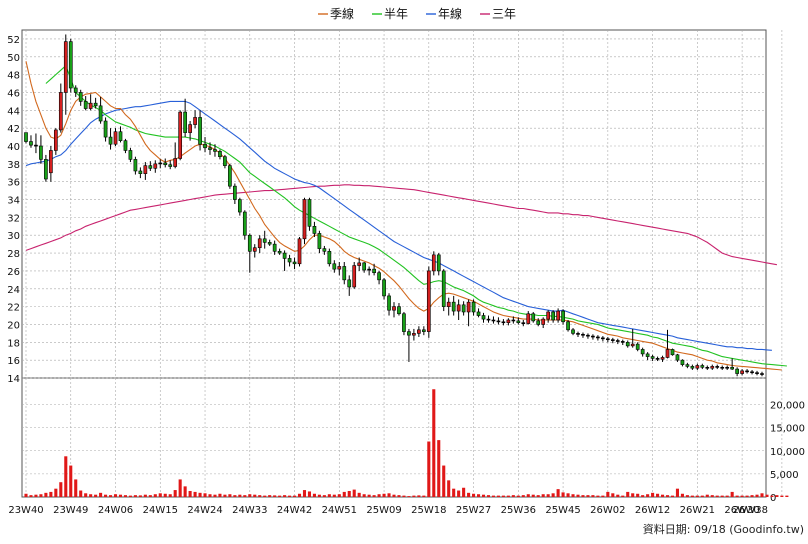 Image resolution: width=808 pixels, height=544 pixels. What do you see at coordinates (13, 111) in the screenshot?
I see `price-tick-label: 44` at bounding box center [13, 111].